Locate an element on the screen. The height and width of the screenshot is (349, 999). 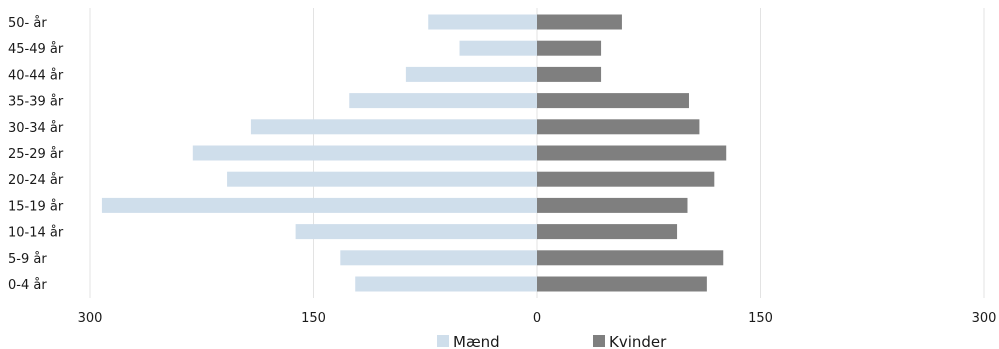
y-tick-label: 40-44 år is located at coordinates (36, 75).